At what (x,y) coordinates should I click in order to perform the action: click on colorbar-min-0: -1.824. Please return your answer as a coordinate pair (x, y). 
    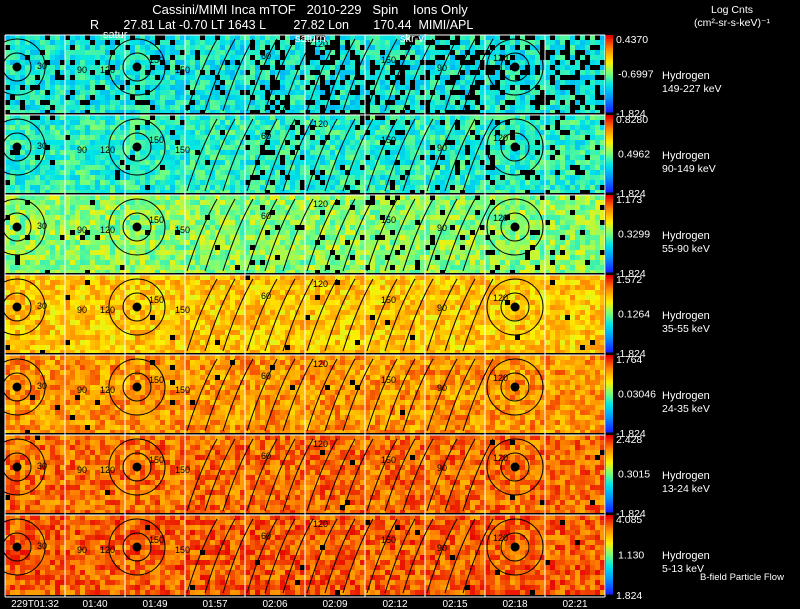
    Looking at the image, I should click on (631, 114).